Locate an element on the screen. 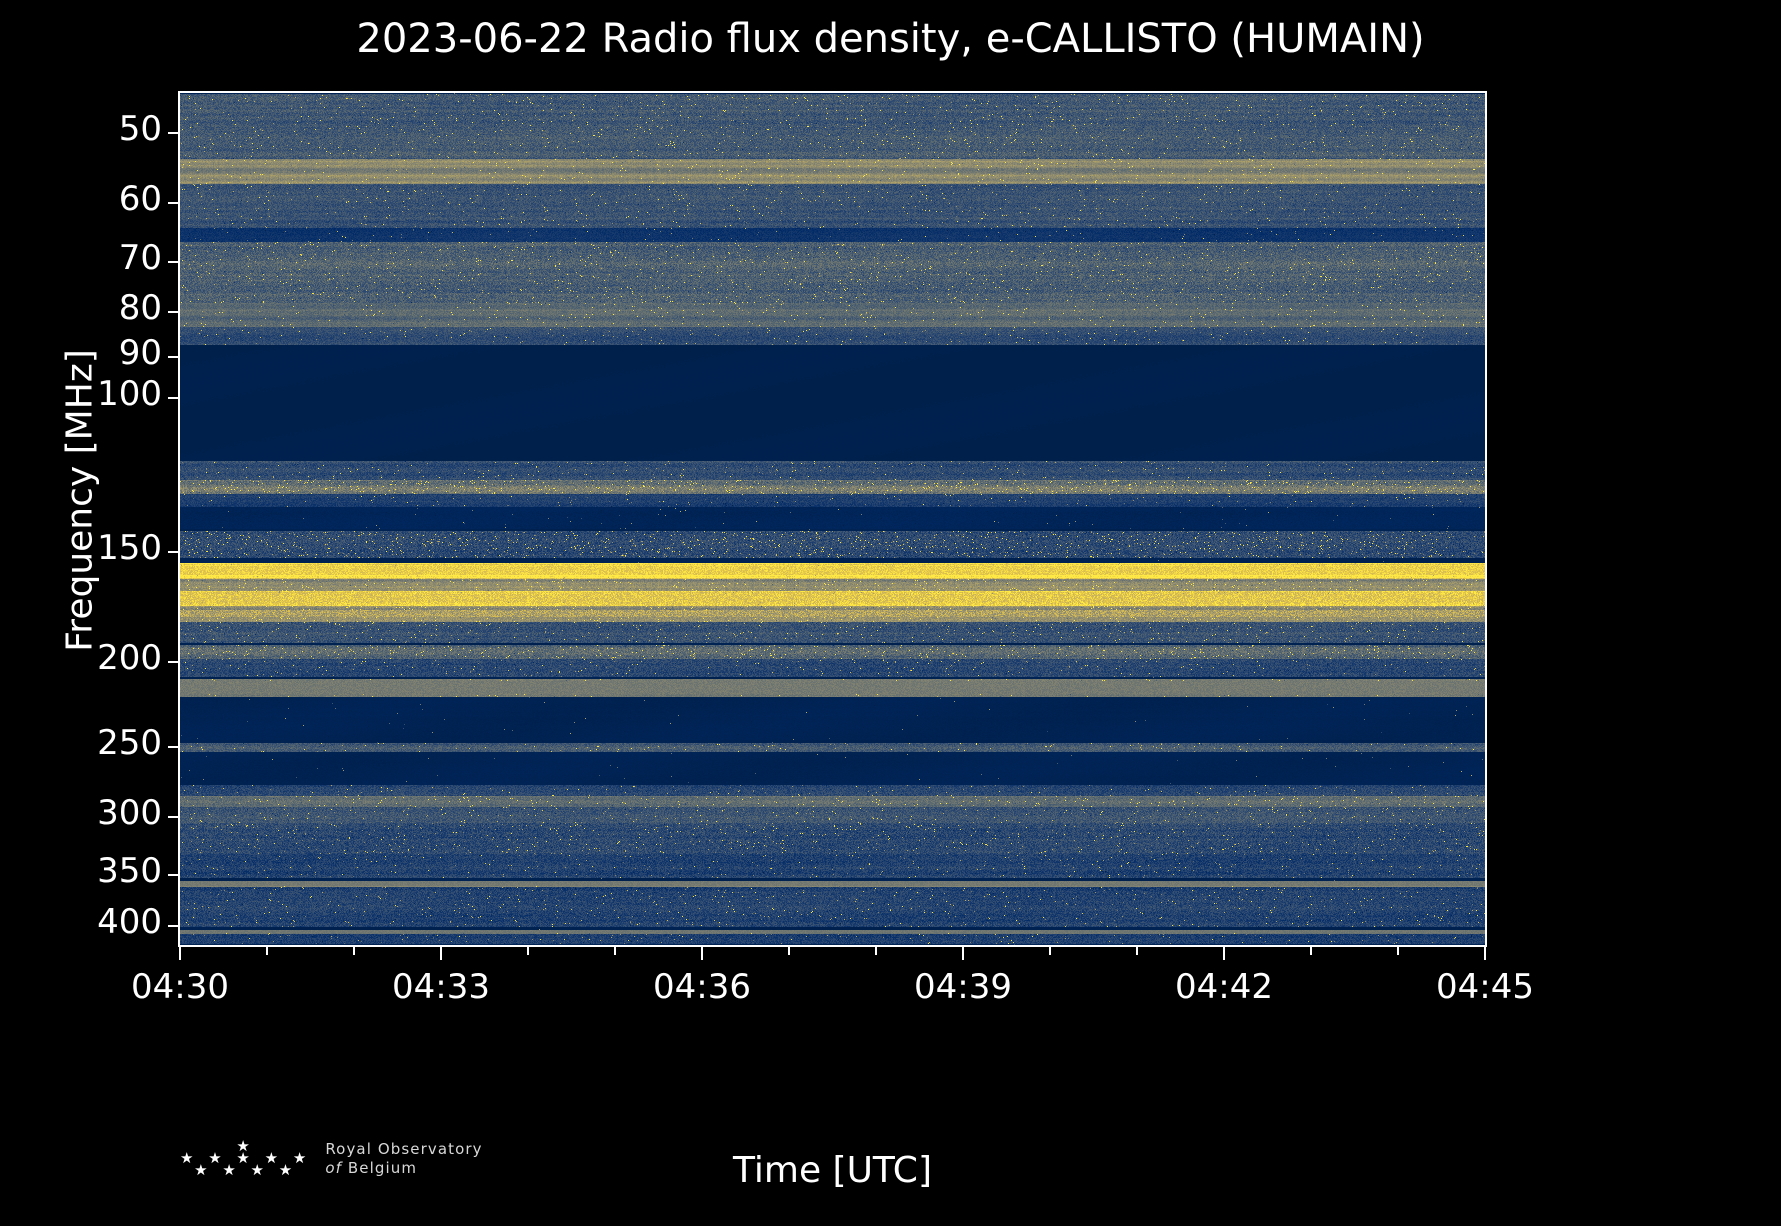  axis-spine-bottom is located at coordinates (832, 946).